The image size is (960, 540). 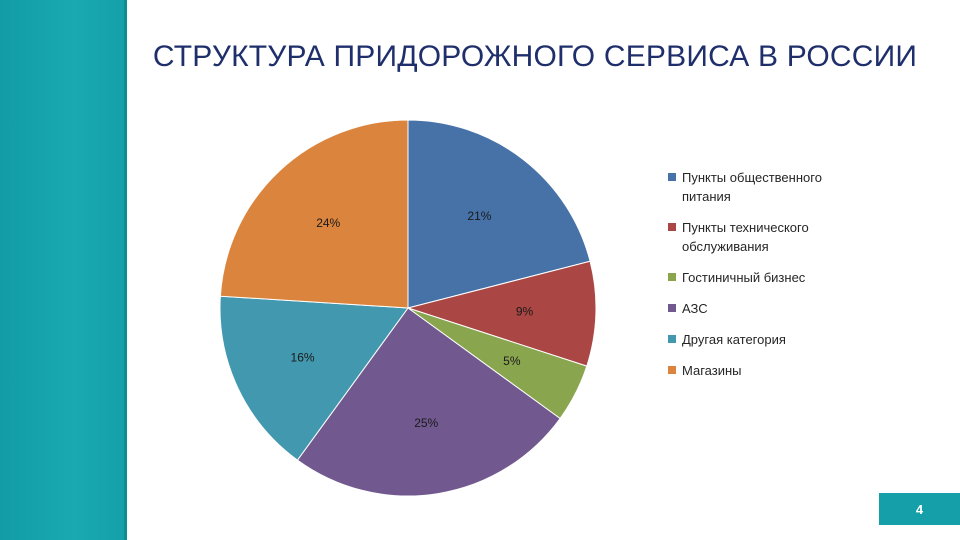 I want to click on slide-title: СТРУКТУРА ПРИДОРОЖНОГО СЕРВИСА В РОССИИ, so click(x=535, y=56).